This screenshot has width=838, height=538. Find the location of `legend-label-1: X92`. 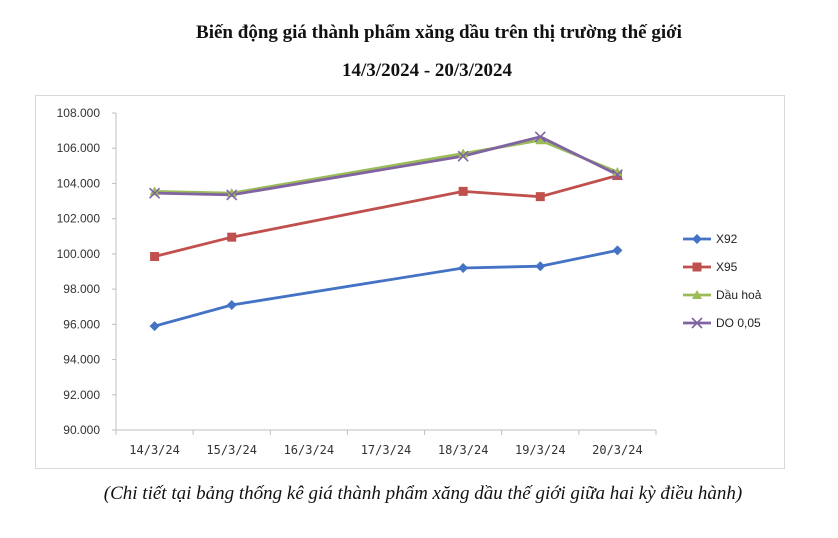

legend-label-1: X92 is located at coordinates (727, 239).